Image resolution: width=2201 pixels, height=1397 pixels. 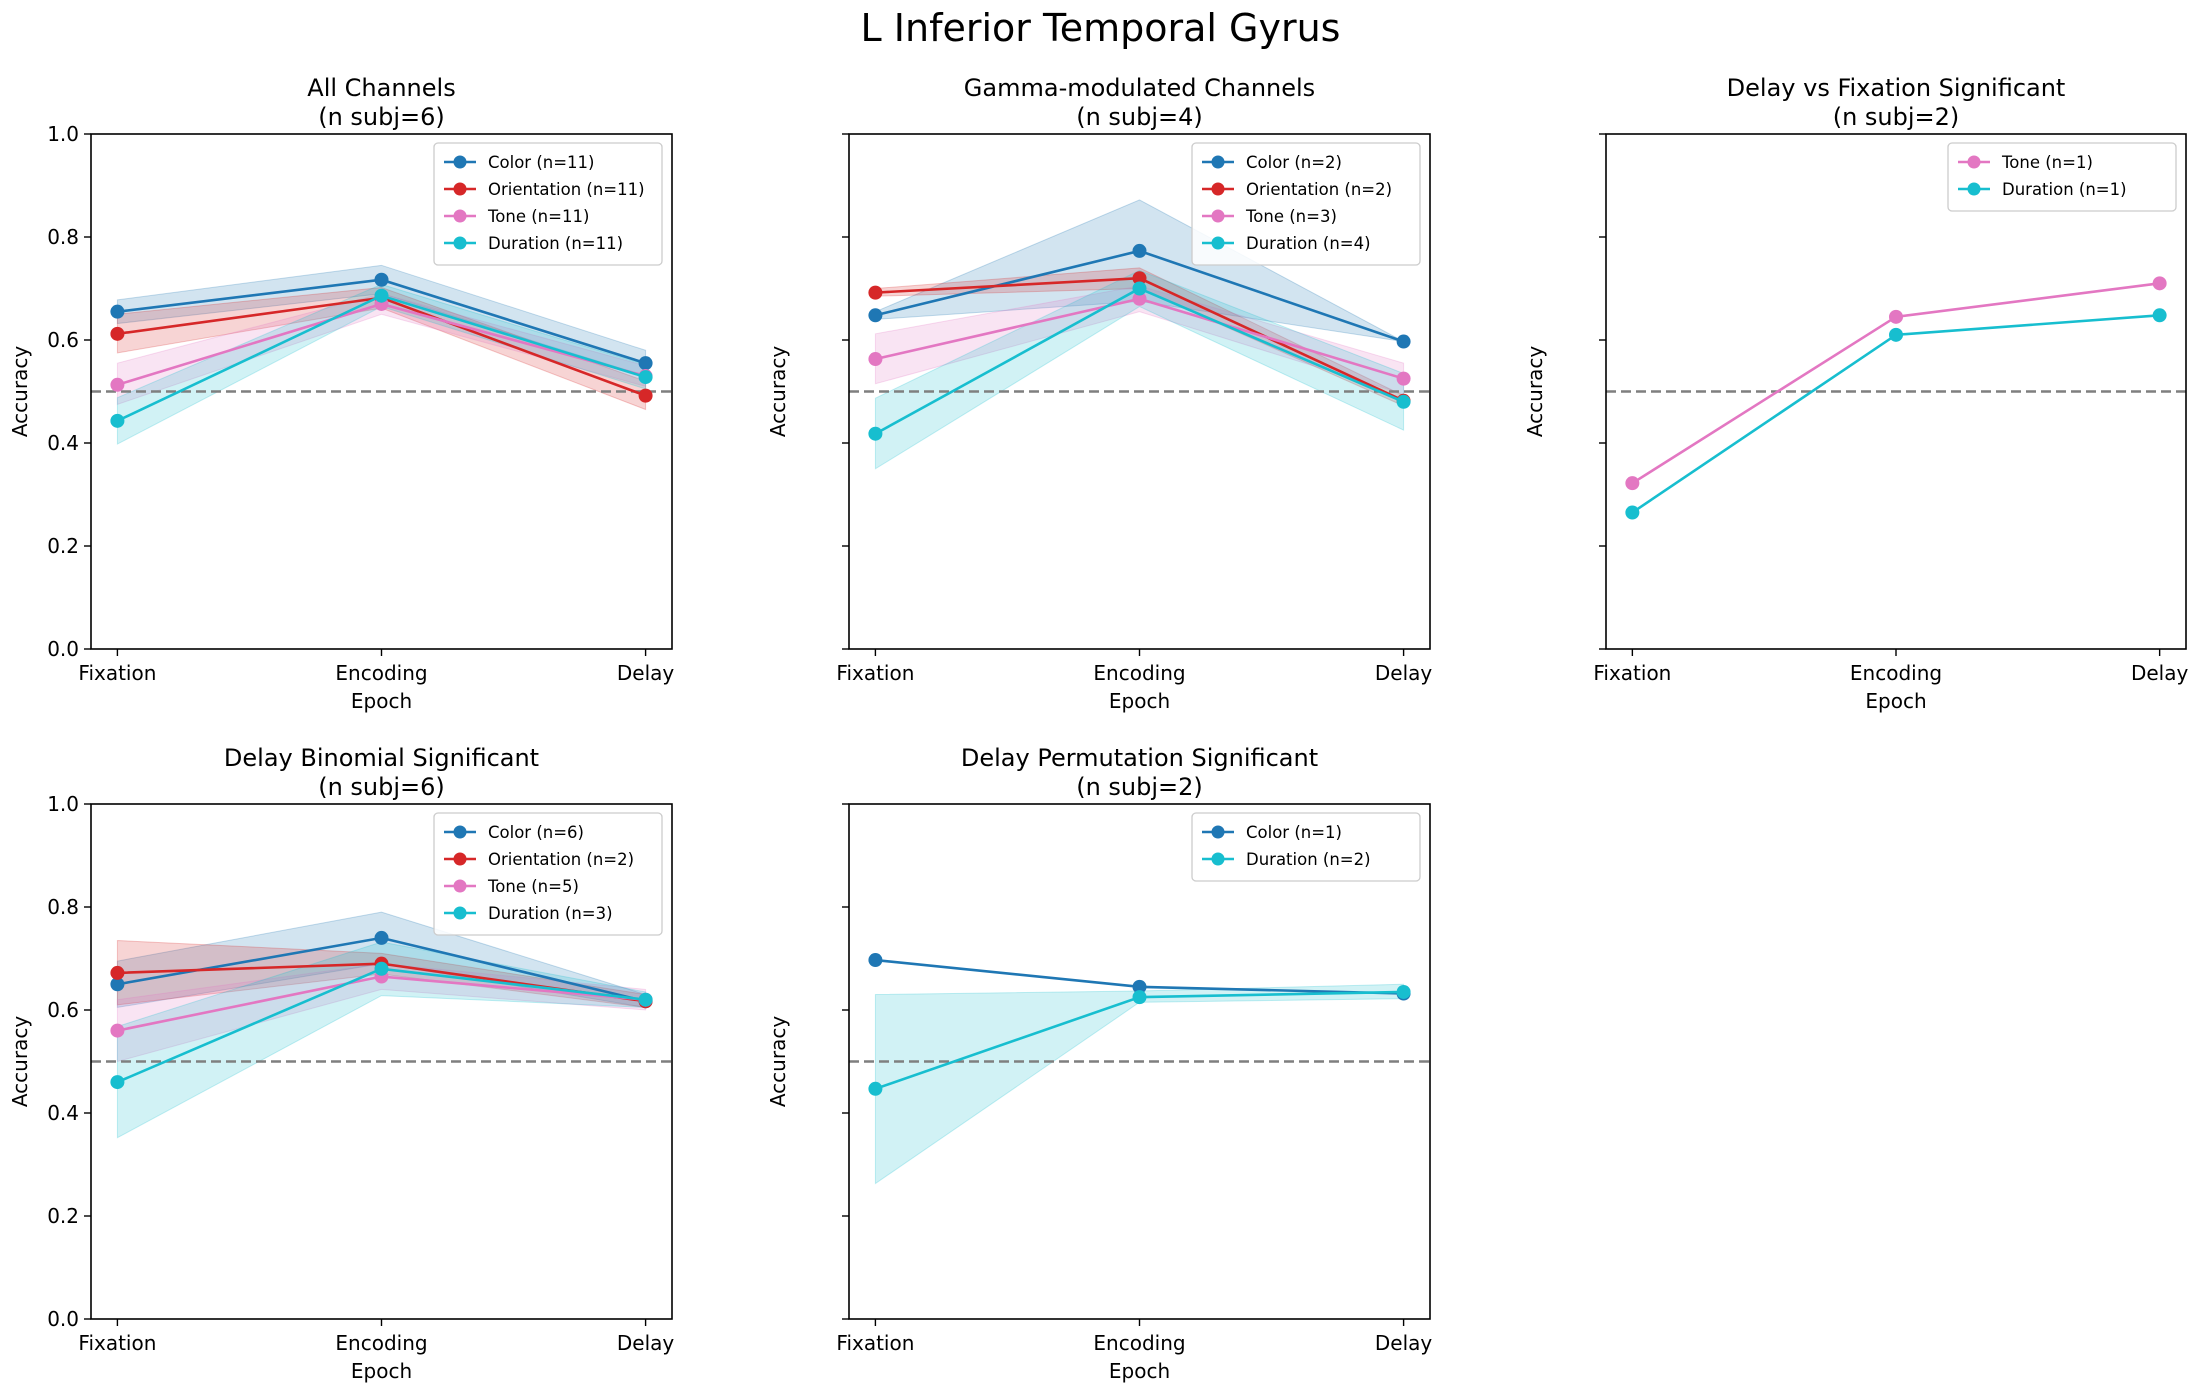 I want to click on subplot-subtitle: (n subj=4), so click(x=1139, y=117).